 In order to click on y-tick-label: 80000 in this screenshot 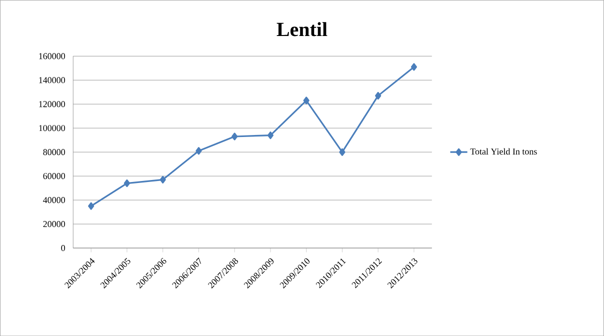, I will do `click(54, 152)`.